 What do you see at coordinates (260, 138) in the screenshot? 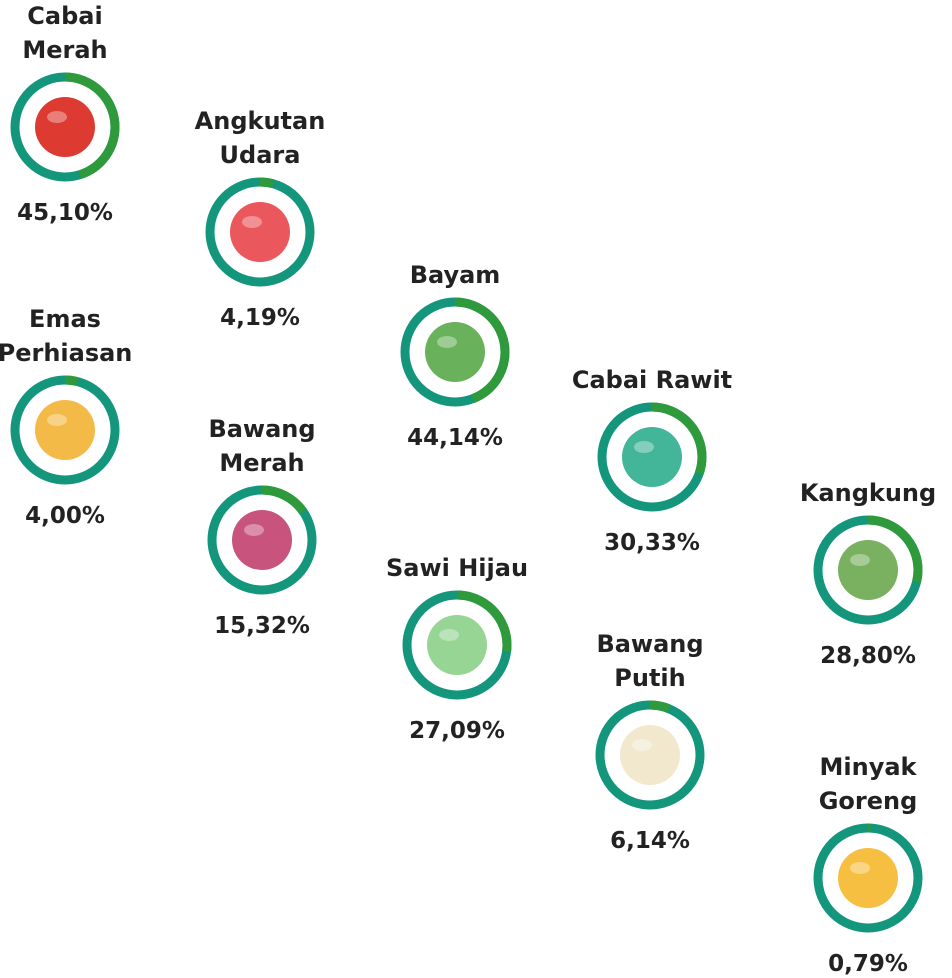
I see `item-label: Angkutan Udara` at bounding box center [260, 138].